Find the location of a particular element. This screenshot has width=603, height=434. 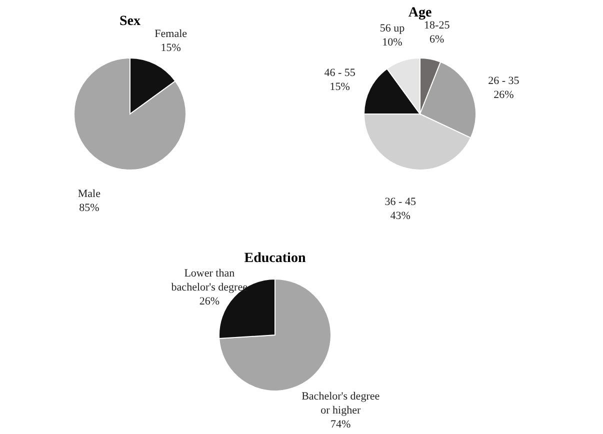

slice-label: 36 - 45 is located at coordinates (400, 202).